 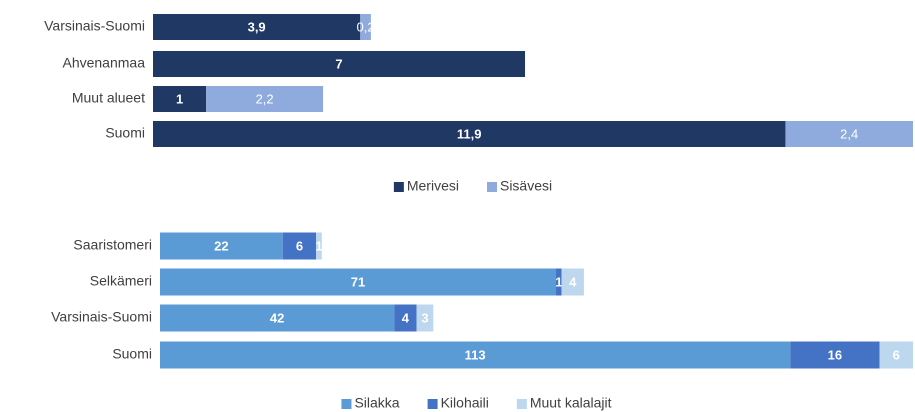 I want to click on legend-label: Kilohaili, so click(x=465, y=403).